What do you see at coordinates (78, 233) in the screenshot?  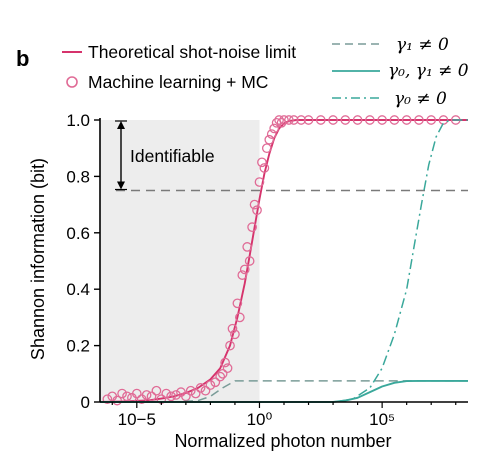 I see `y-tick-label-3: 0.6` at bounding box center [78, 233].